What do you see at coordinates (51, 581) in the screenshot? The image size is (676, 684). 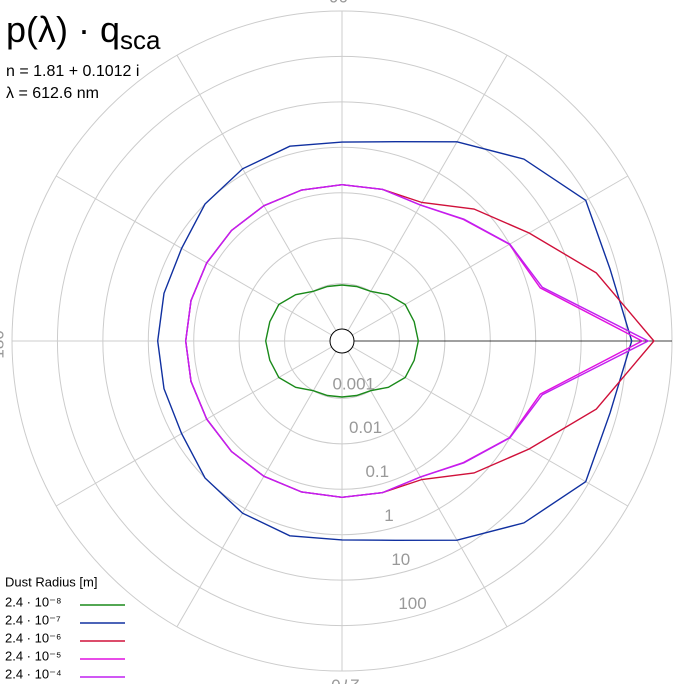 I see `legend-title: Dust Radius [m]` at bounding box center [51, 581].